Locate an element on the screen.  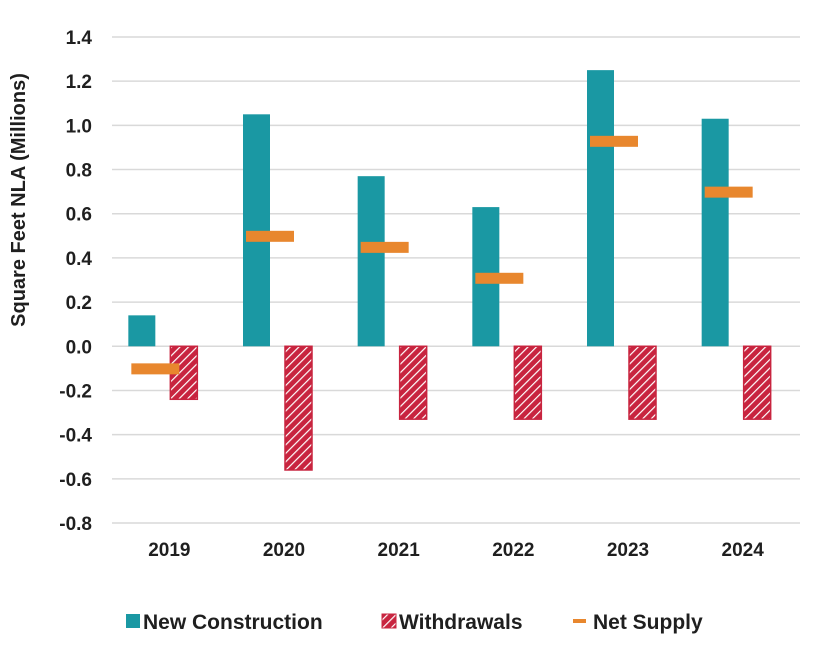
legend: New Construction Withdrawals Net Supply is located at coordinates (414, 622).